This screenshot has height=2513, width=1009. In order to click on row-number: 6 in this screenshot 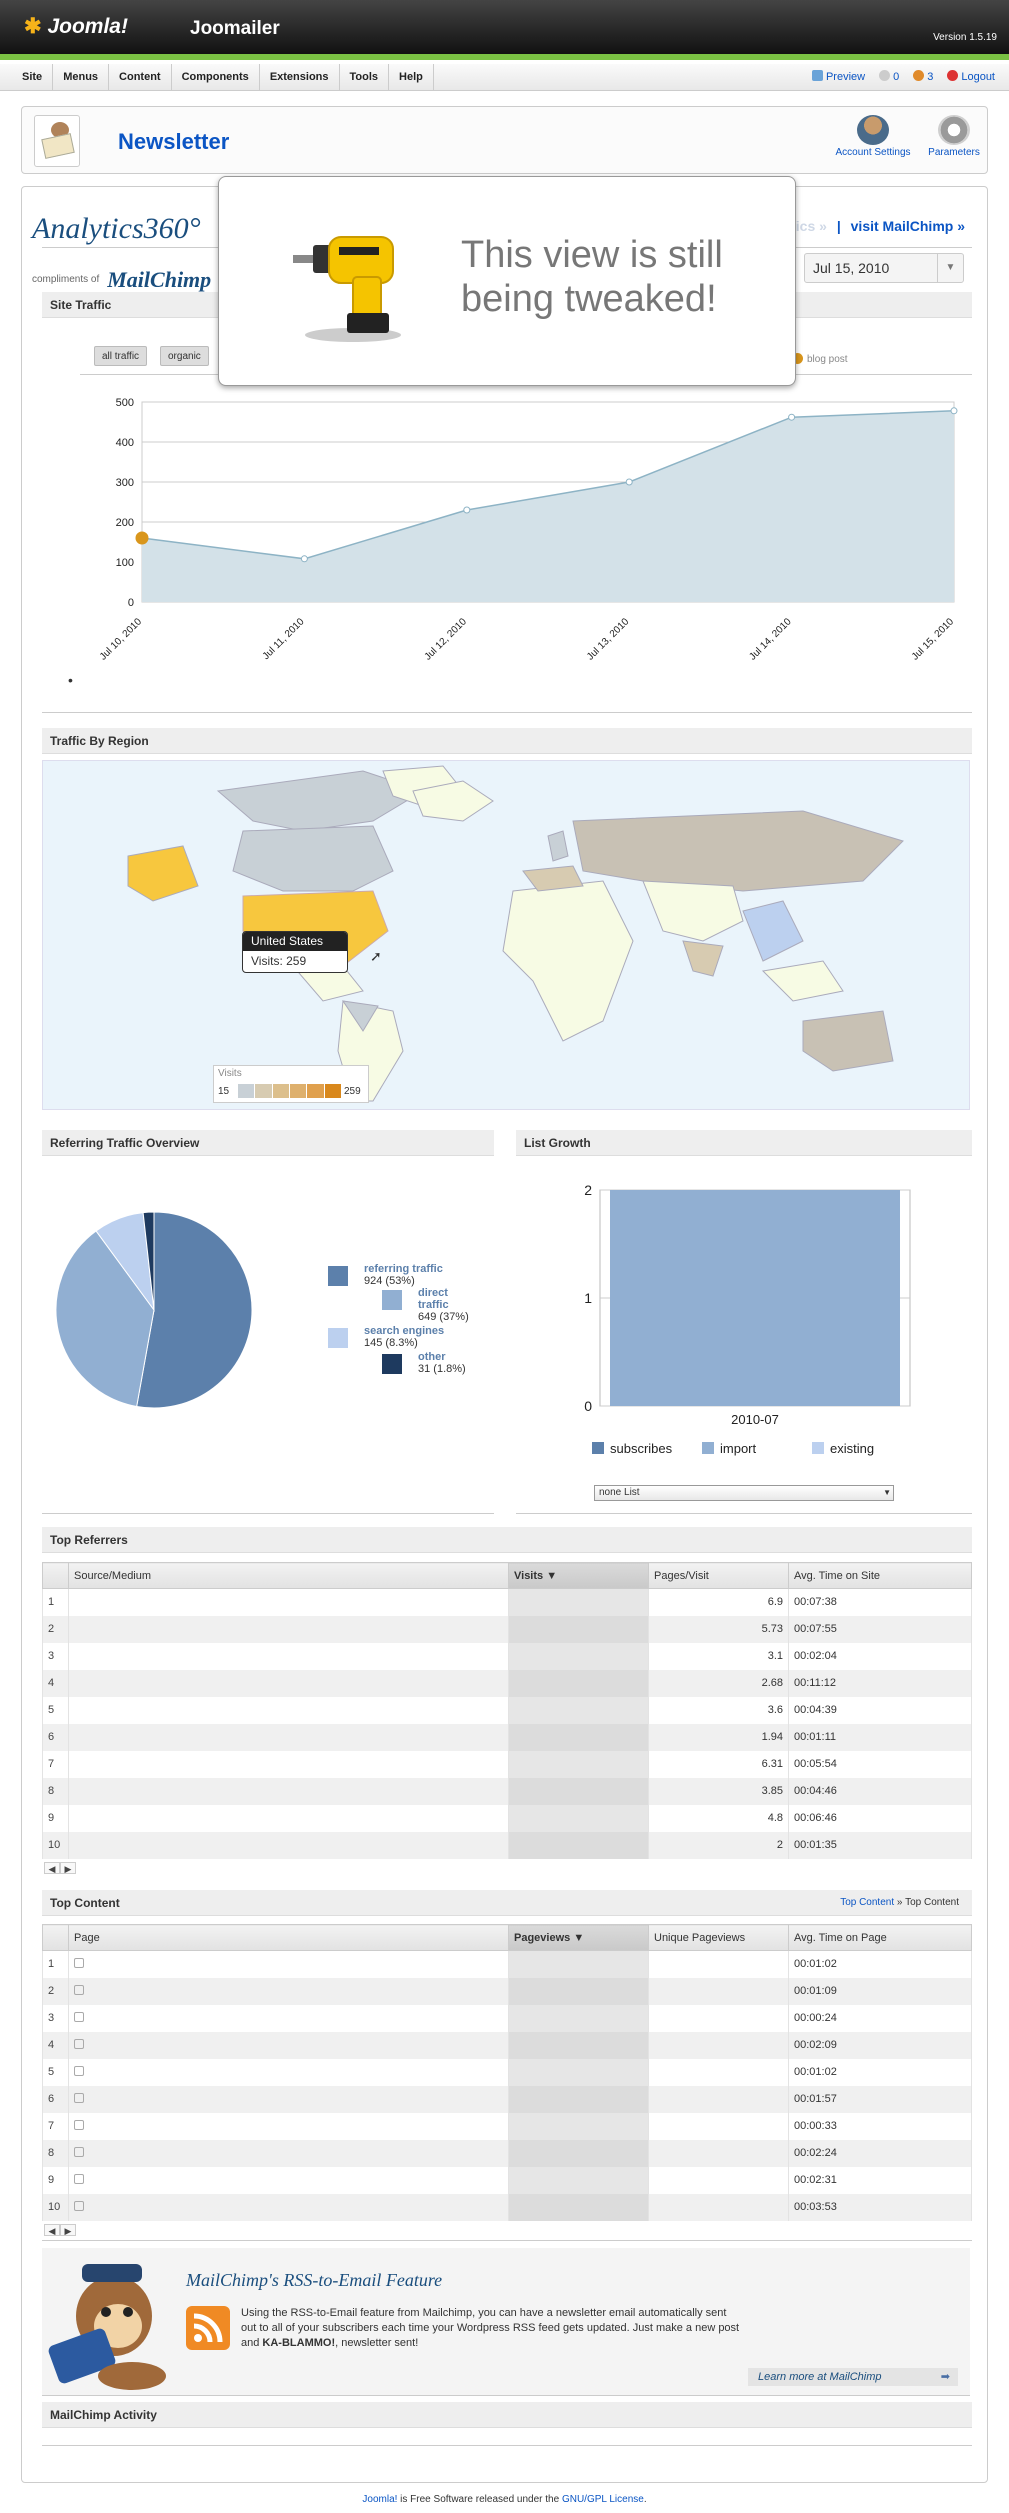, I will do `click(55, 1737)`.